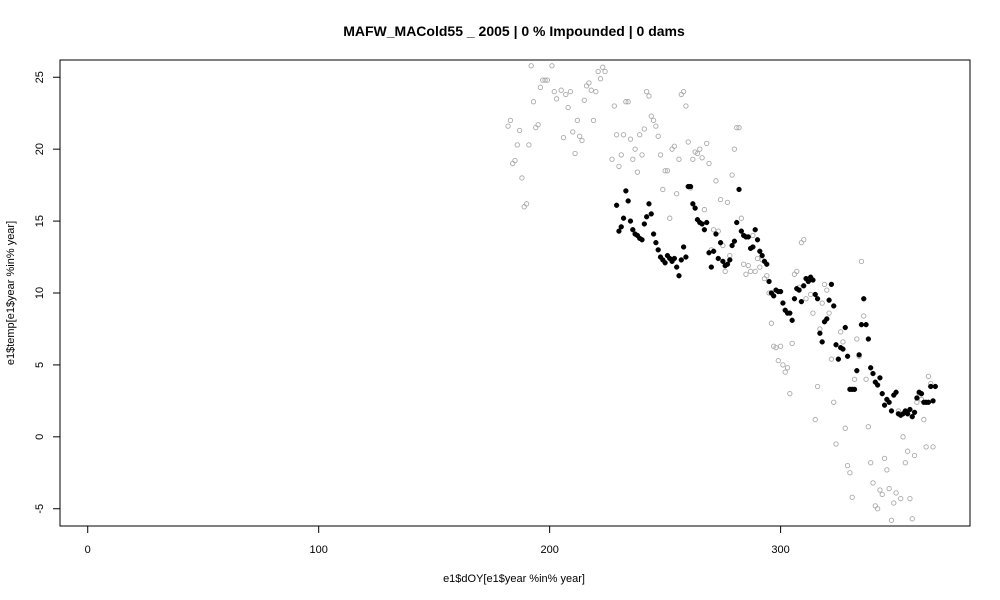 This screenshot has height=600, width=1000. What do you see at coordinates (40, 509) in the screenshot?
I see `y-tick-label: -5` at bounding box center [40, 509].